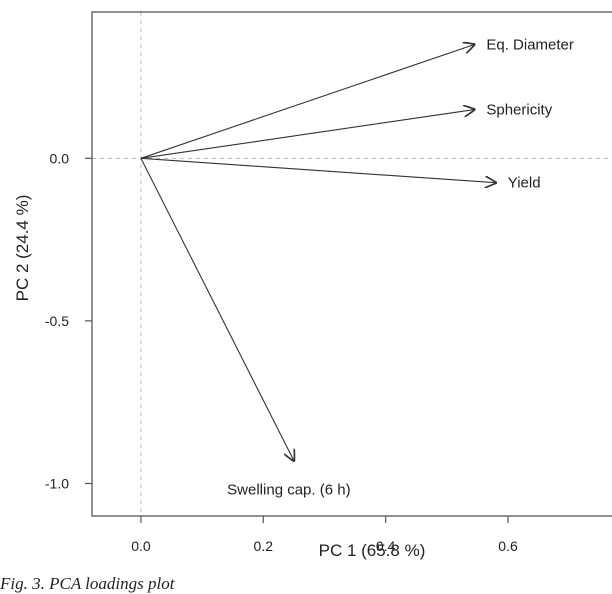 The image size is (612, 594). What do you see at coordinates (372, 550) in the screenshot?
I see `x-axis-label: PC 1 (65.8 %)` at bounding box center [372, 550].